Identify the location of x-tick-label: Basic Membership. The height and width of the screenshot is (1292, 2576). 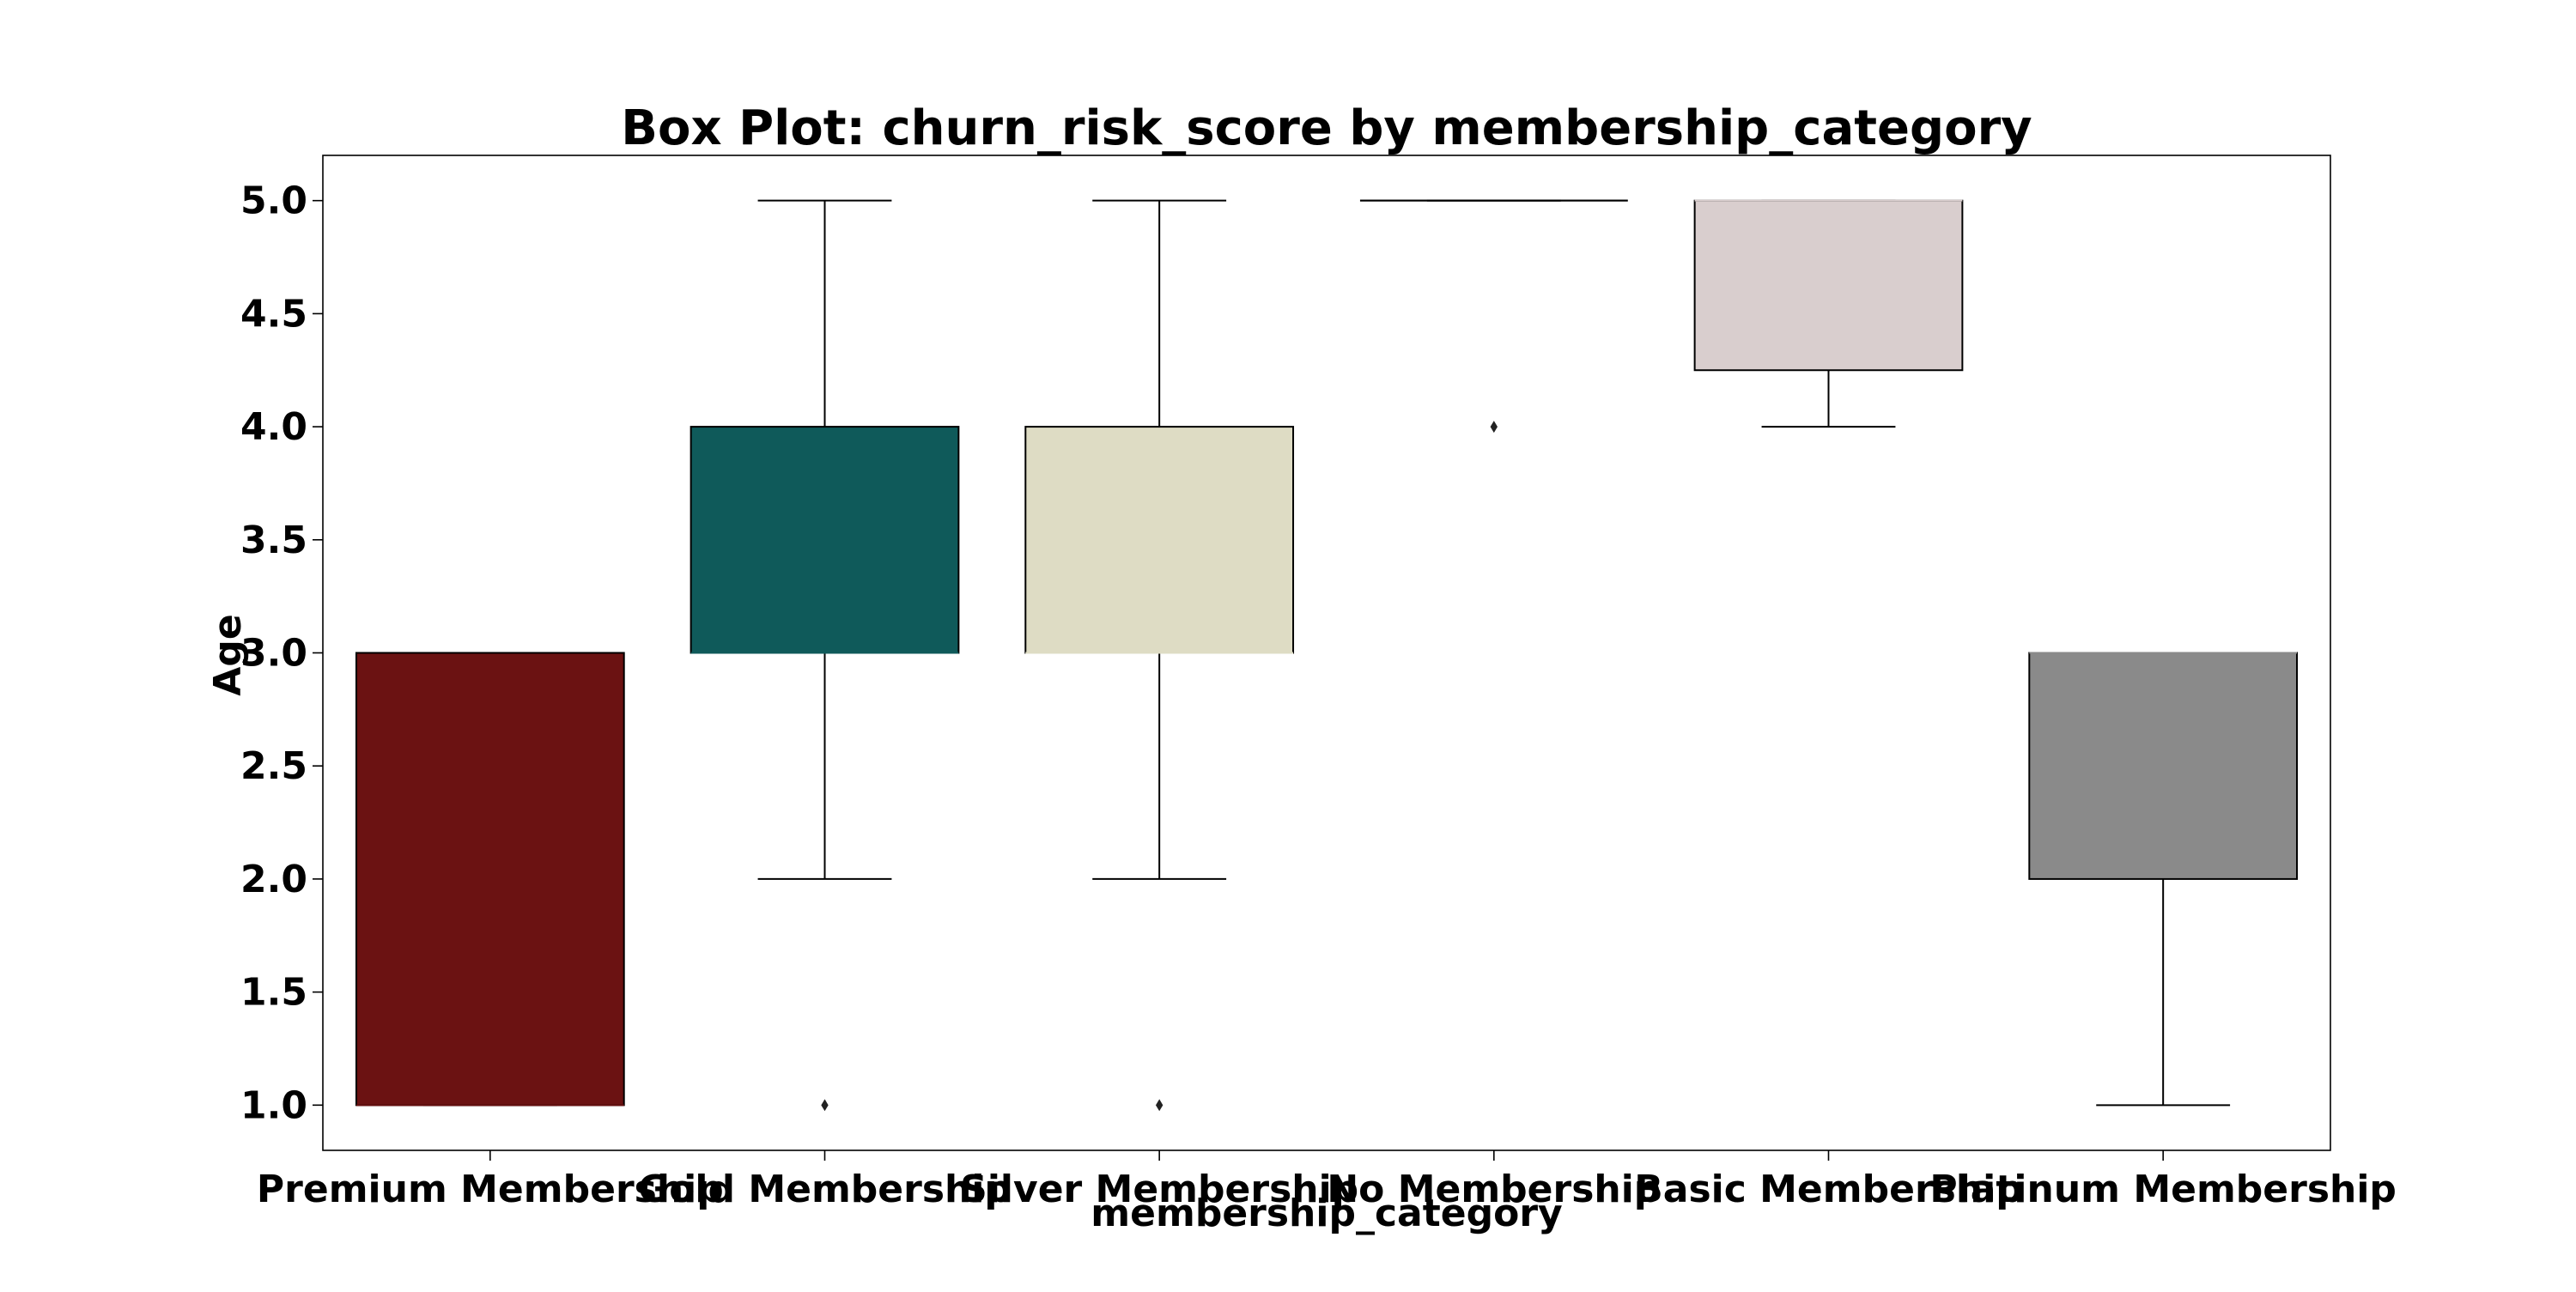
(1828, 1189).